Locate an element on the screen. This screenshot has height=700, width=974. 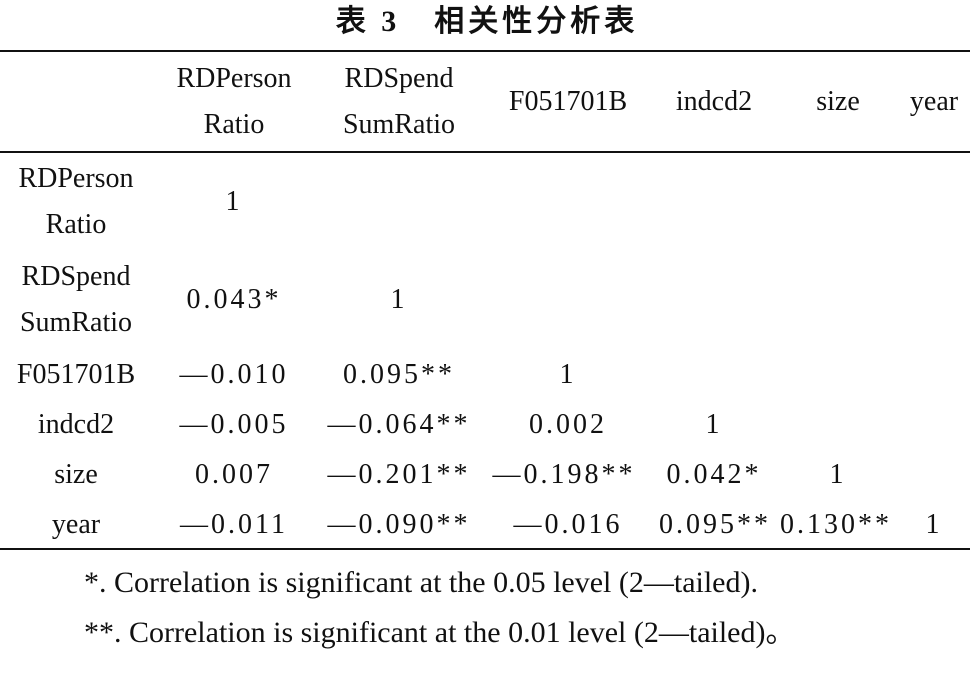
table-cell: —0.064** is located at coordinates (399, 424).